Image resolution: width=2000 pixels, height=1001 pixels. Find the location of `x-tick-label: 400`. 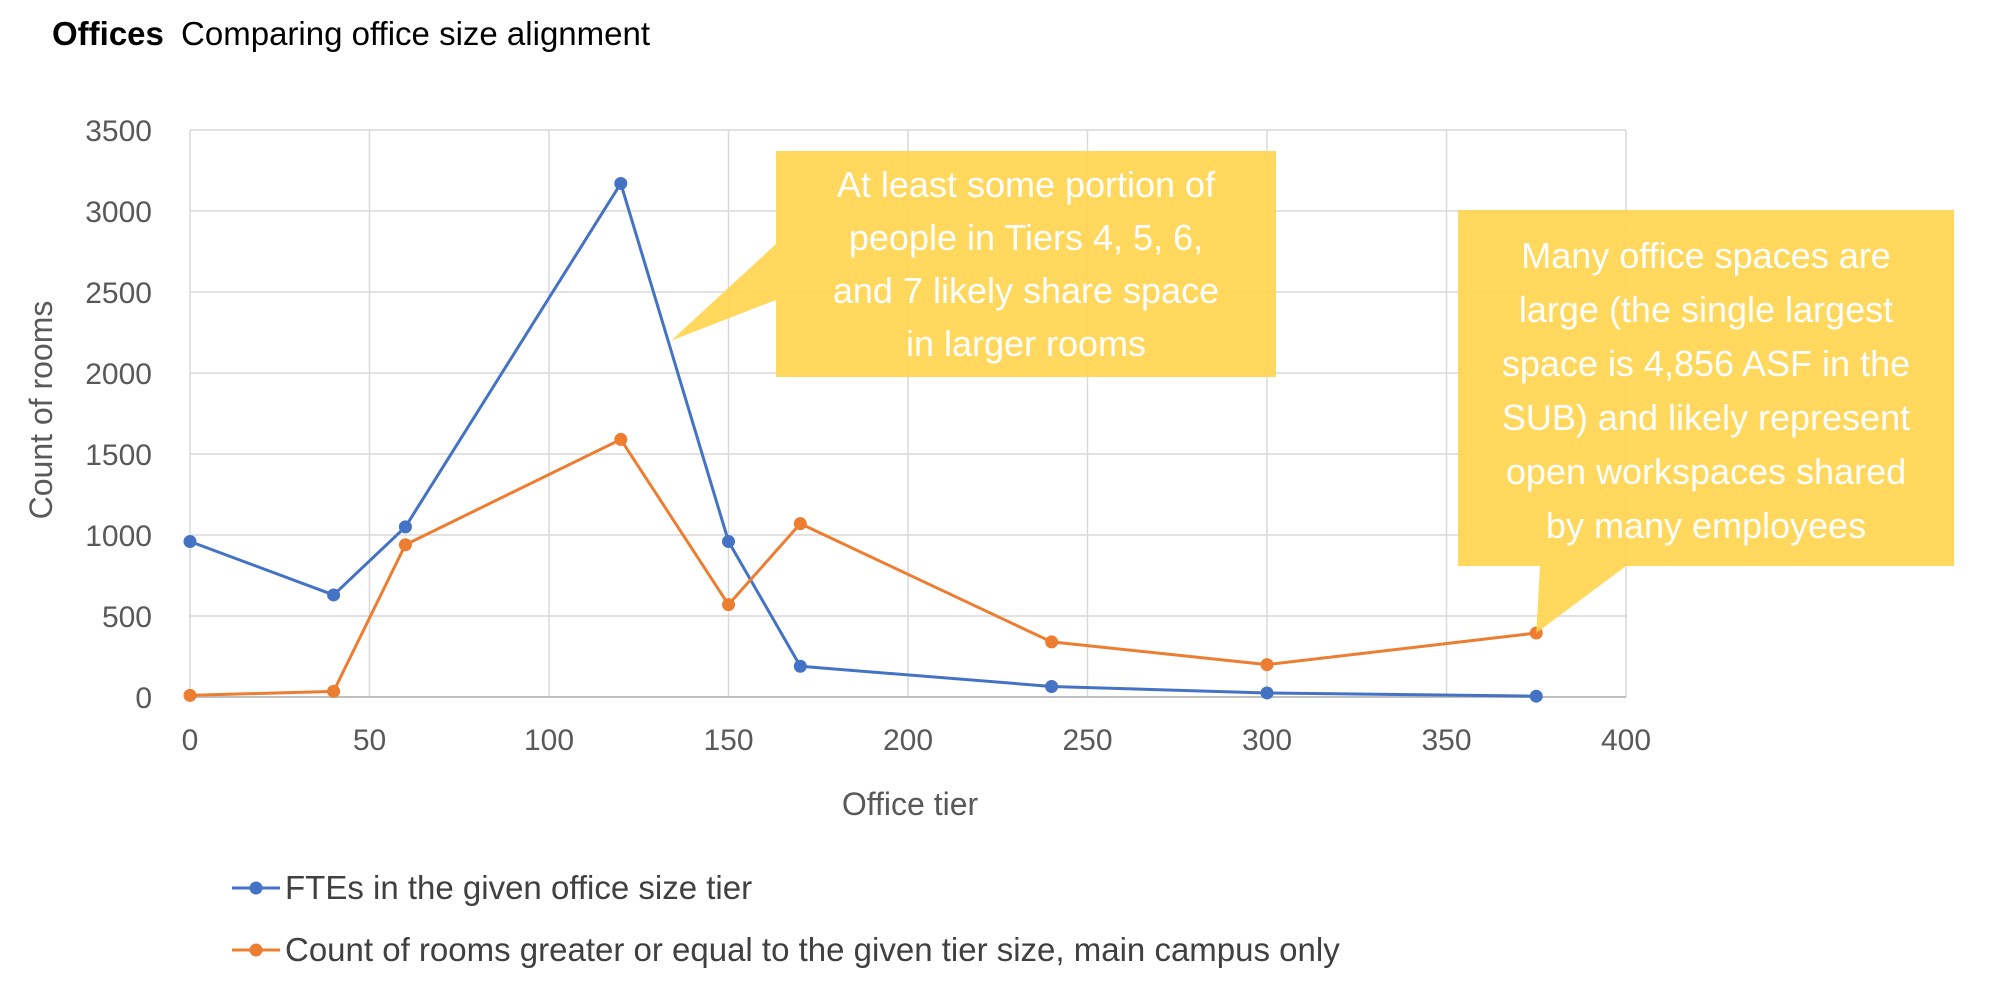

x-tick-label: 400 is located at coordinates (1626, 740).